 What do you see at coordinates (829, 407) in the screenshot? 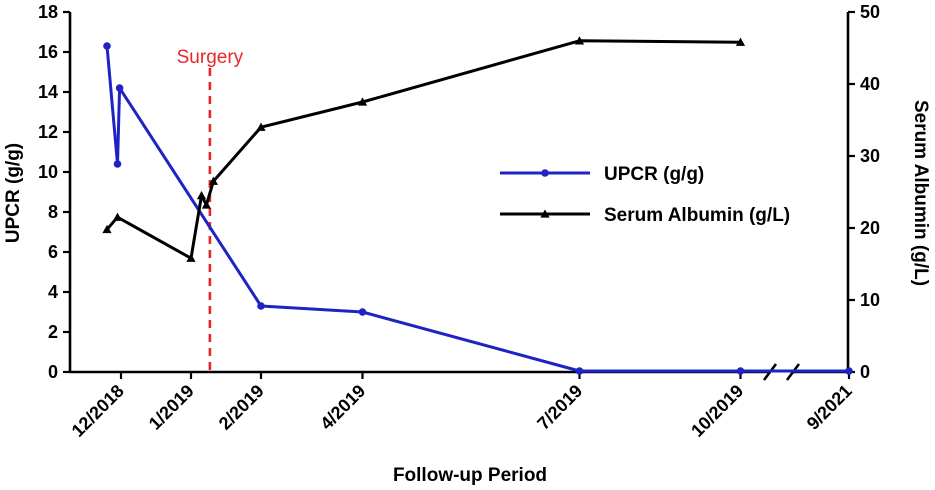
I see `x-tick-label: 9/2021` at bounding box center [829, 407].